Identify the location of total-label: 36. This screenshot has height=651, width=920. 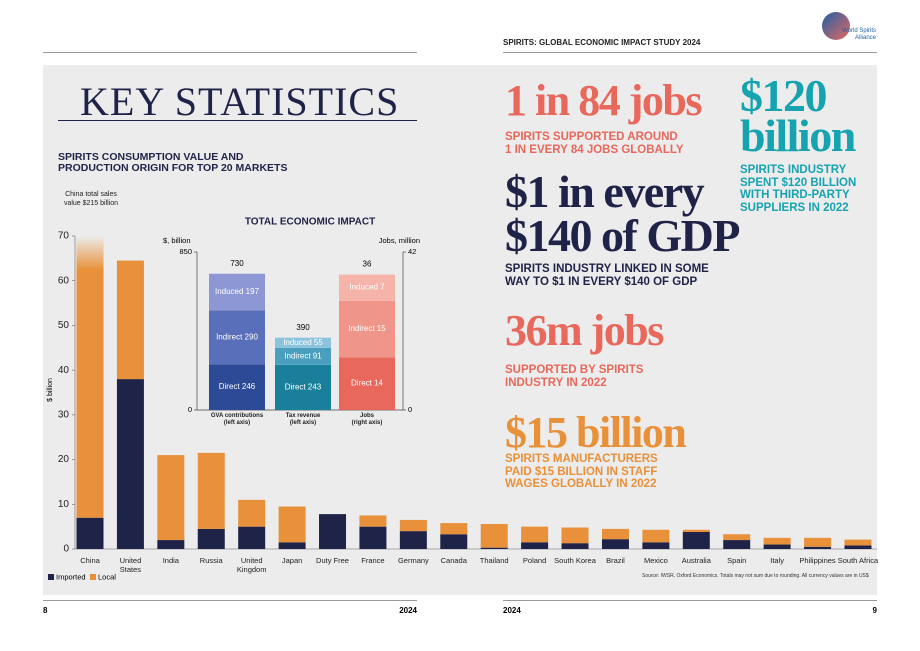
(367, 264).